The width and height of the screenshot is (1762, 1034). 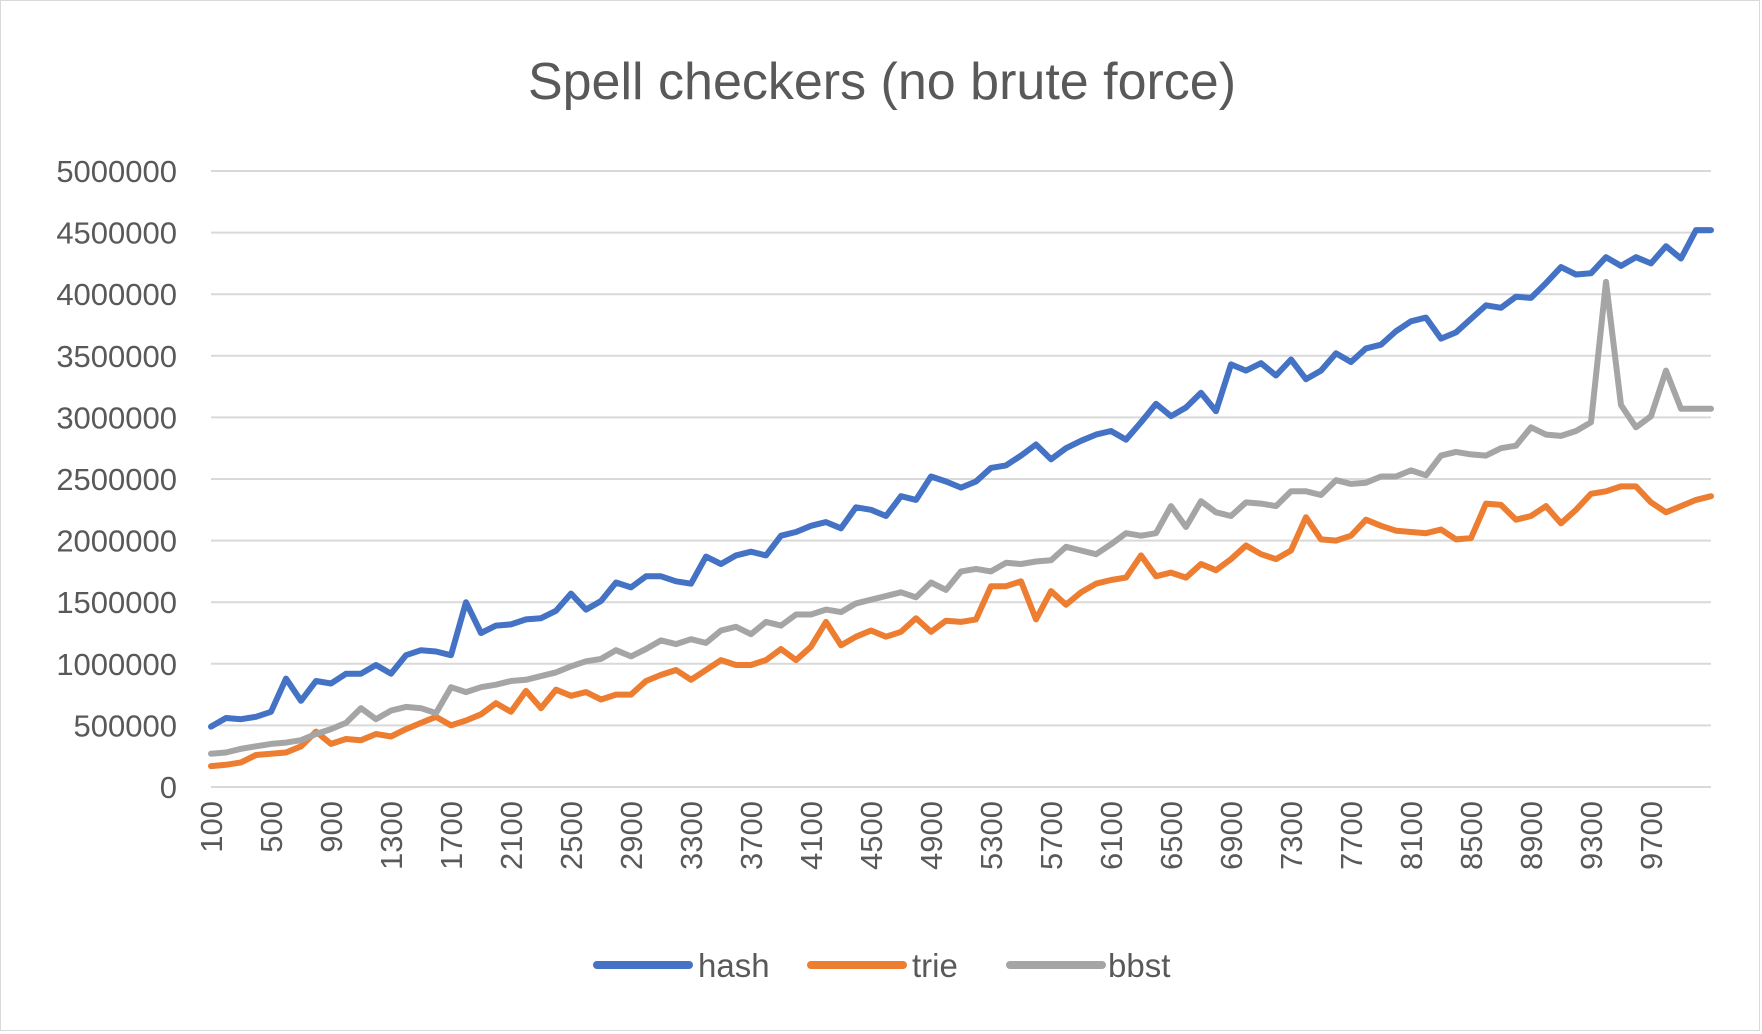 What do you see at coordinates (1531, 835) in the screenshot?
I see `x-tick-label: 8900` at bounding box center [1531, 835].